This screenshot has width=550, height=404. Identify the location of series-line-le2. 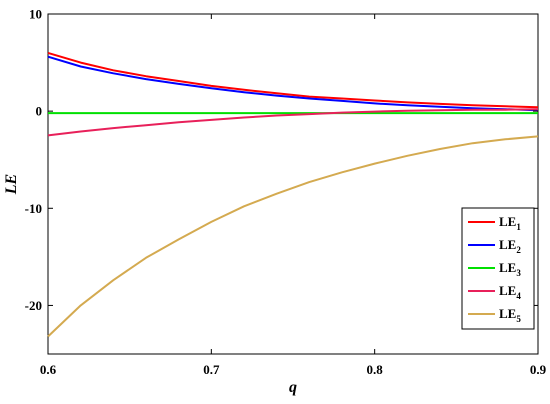
(293, 83).